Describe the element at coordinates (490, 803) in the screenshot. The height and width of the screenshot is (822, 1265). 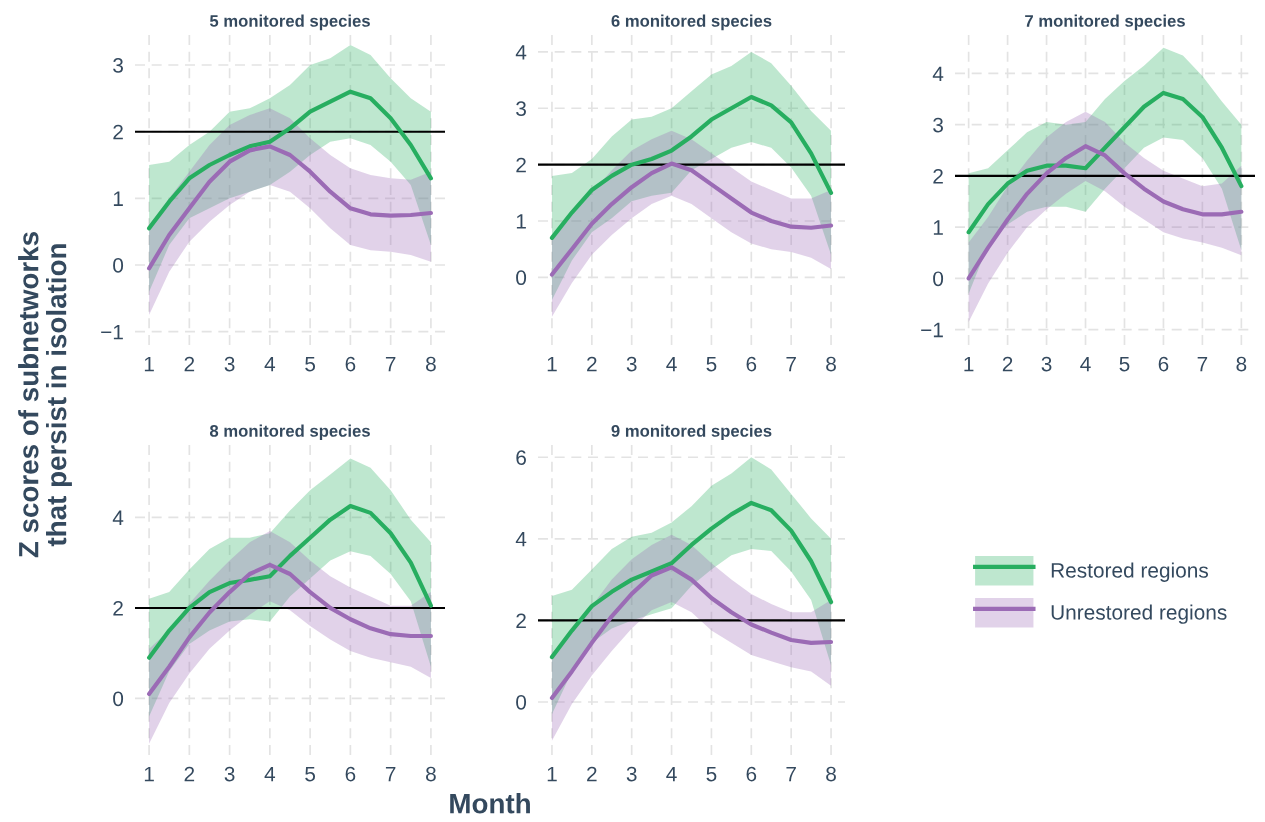
I see `x-axis-title: Month` at that location.